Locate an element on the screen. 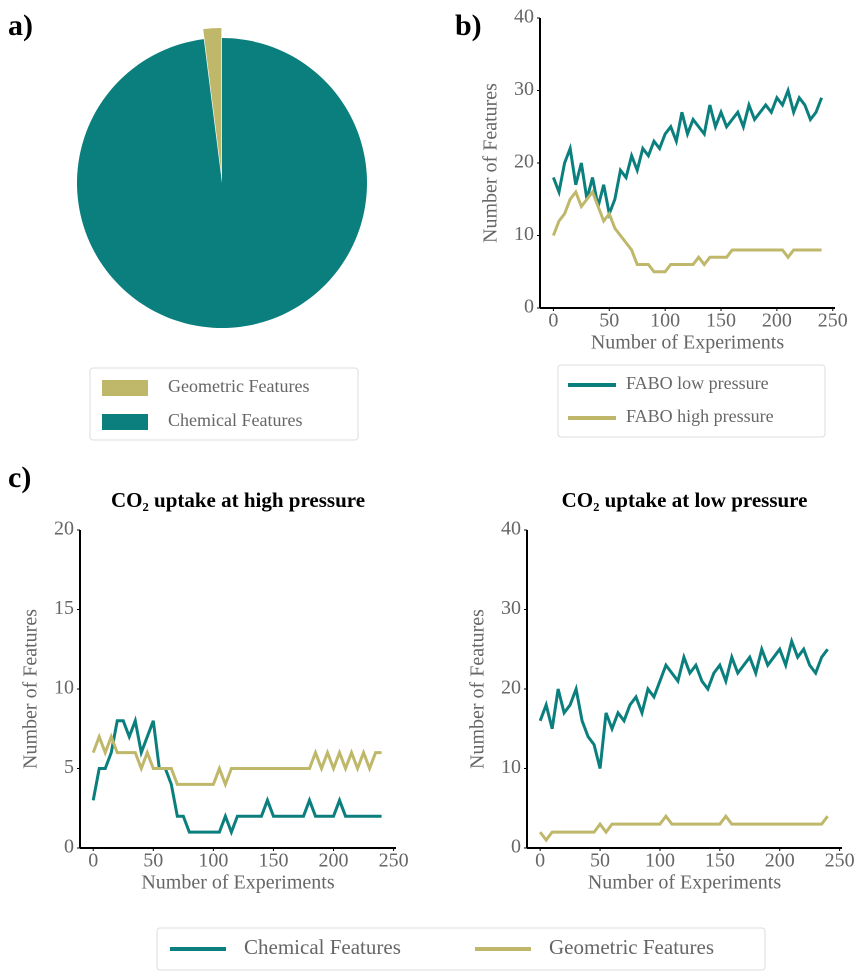  y-tick-label: 15 is located at coordinates (64, 608).